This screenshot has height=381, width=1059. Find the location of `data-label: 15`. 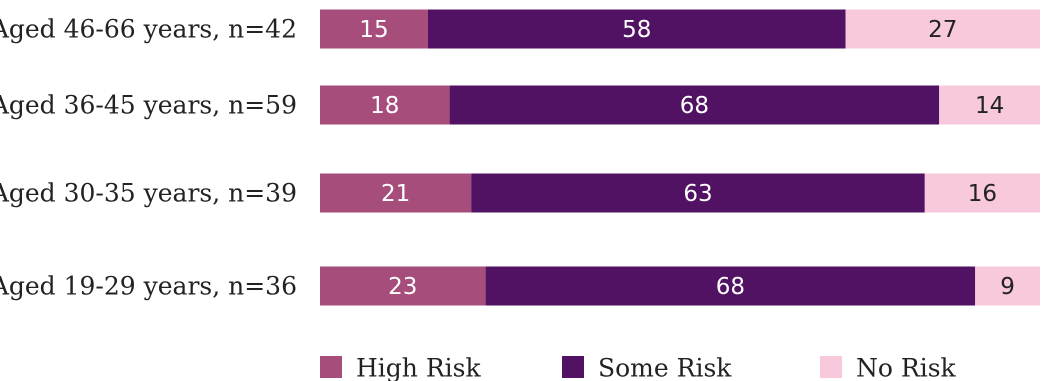

data-label: 15 is located at coordinates (373, 30).